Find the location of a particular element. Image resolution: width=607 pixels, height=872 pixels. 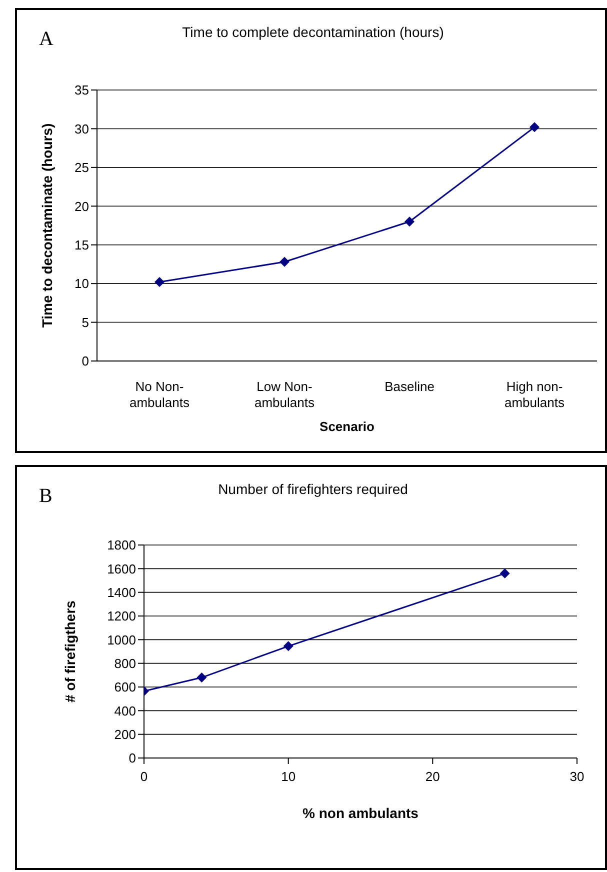

x-tick-label: 30 is located at coordinates (577, 776).